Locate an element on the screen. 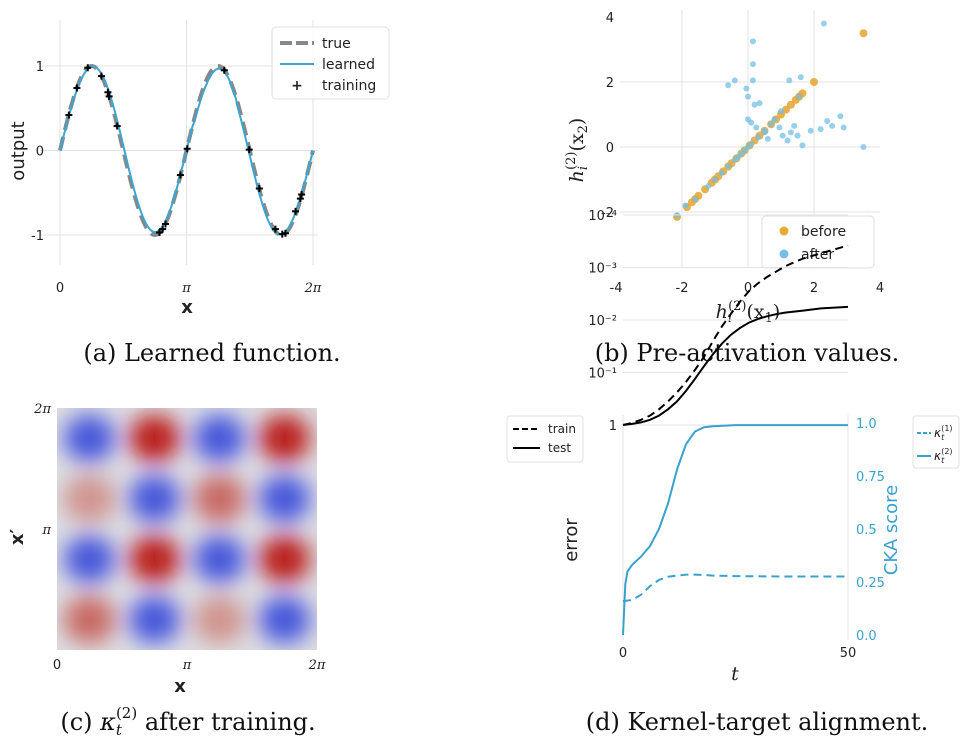  y-left-tick-label: 10⁻⁴ is located at coordinates (602, 216).